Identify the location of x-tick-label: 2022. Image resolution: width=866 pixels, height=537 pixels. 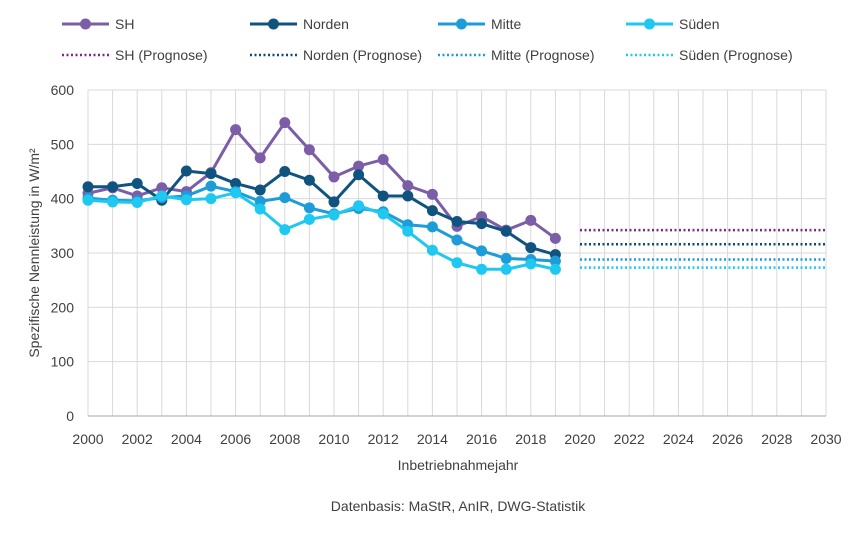
(629, 439).